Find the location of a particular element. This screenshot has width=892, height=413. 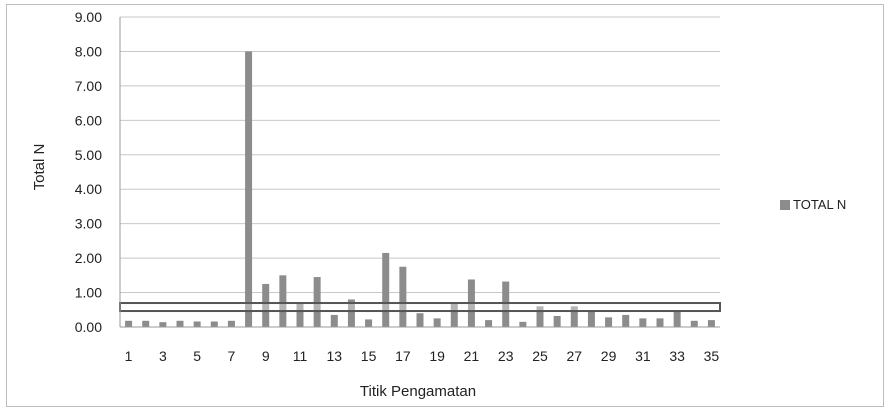

y-tick-label: 5.00 is located at coordinates (88, 155).